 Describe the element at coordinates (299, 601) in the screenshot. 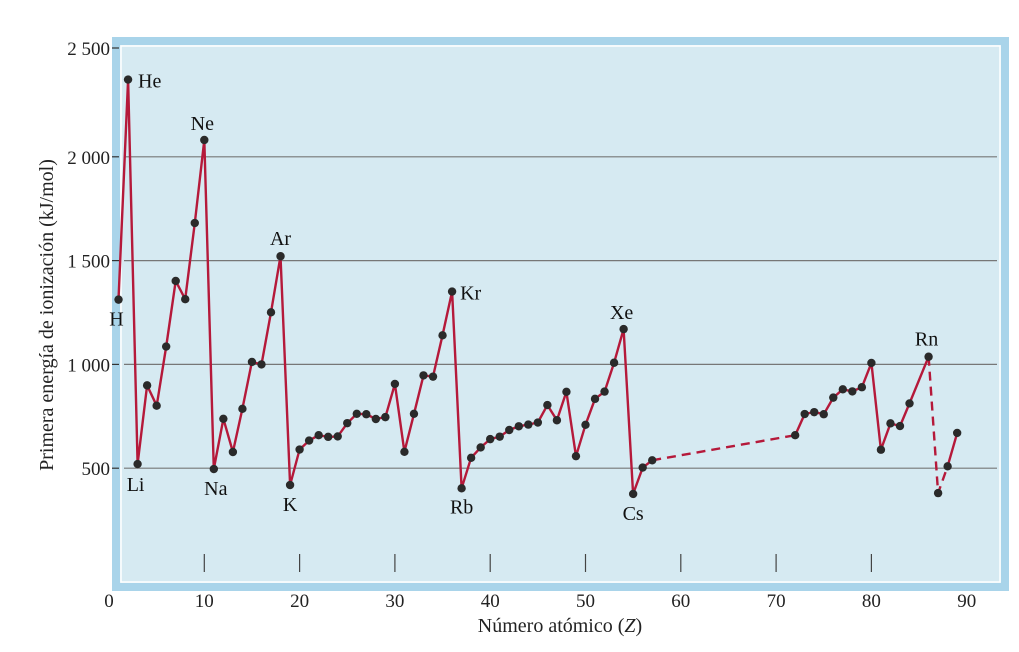

I see `x-tick-label: 20` at that location.